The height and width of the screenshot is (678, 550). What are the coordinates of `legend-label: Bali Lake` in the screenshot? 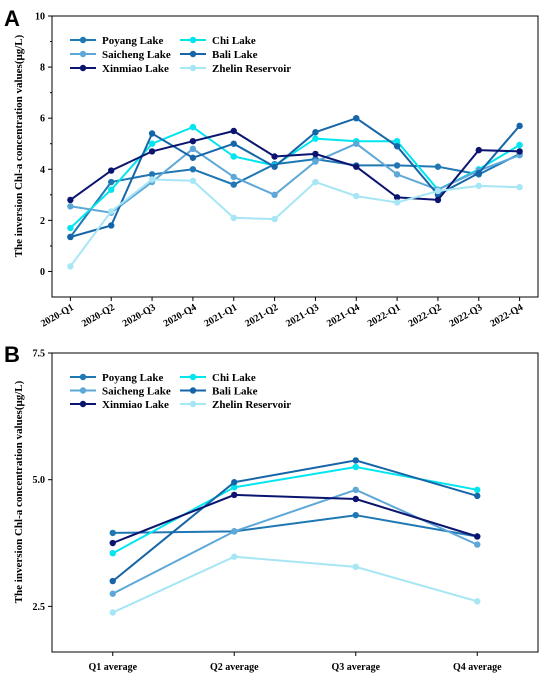 It's located at (235, 392).